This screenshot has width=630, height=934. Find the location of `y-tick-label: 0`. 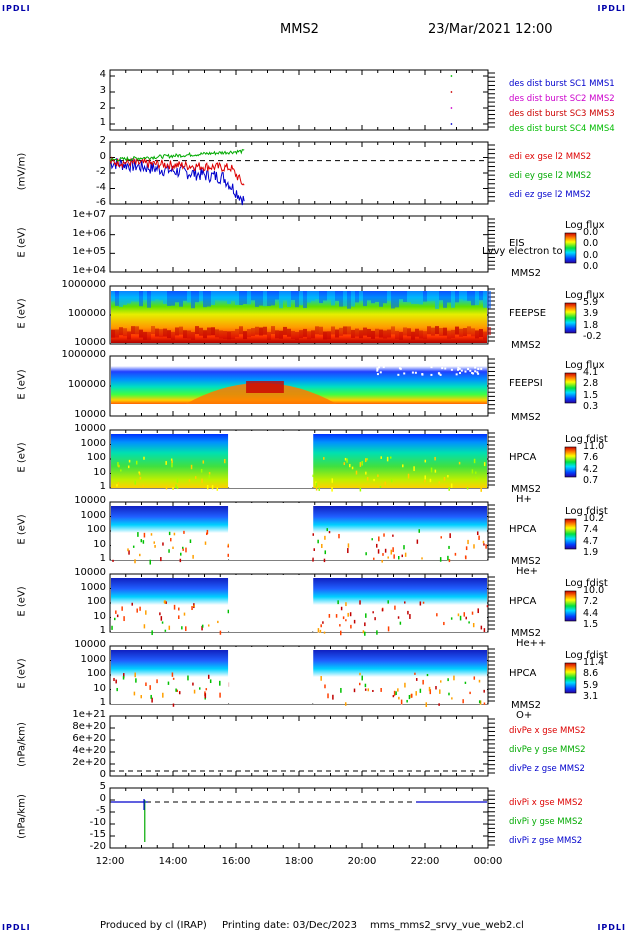

y-tick-label: 0 is located at coordinates (102, 798).